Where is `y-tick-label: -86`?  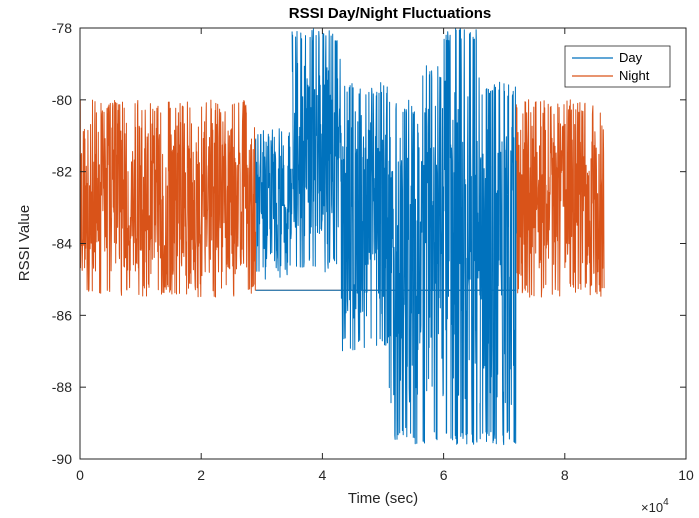 y-tick-label: -86 is located at coordinates (62, 315).